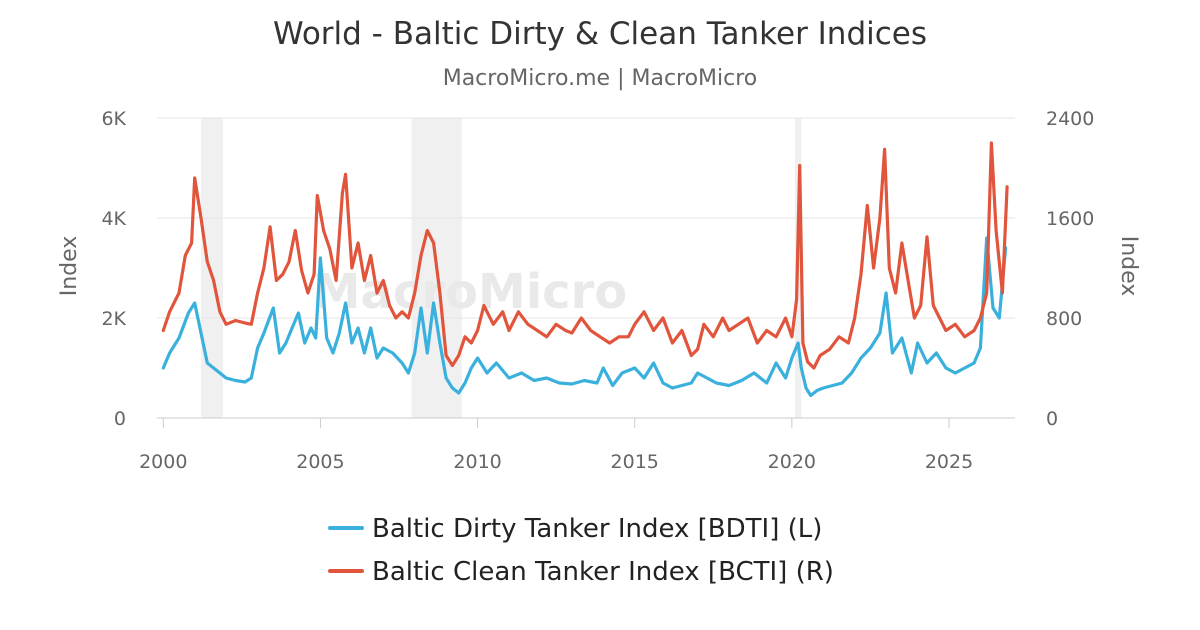 The image size is (1200, 630). What do you see at coordinates (556, 445) in the screenshot?
I see `x-axis-ticks: 2000 2005 2010 2015 2020 2025` at bounding box center [556, 445].